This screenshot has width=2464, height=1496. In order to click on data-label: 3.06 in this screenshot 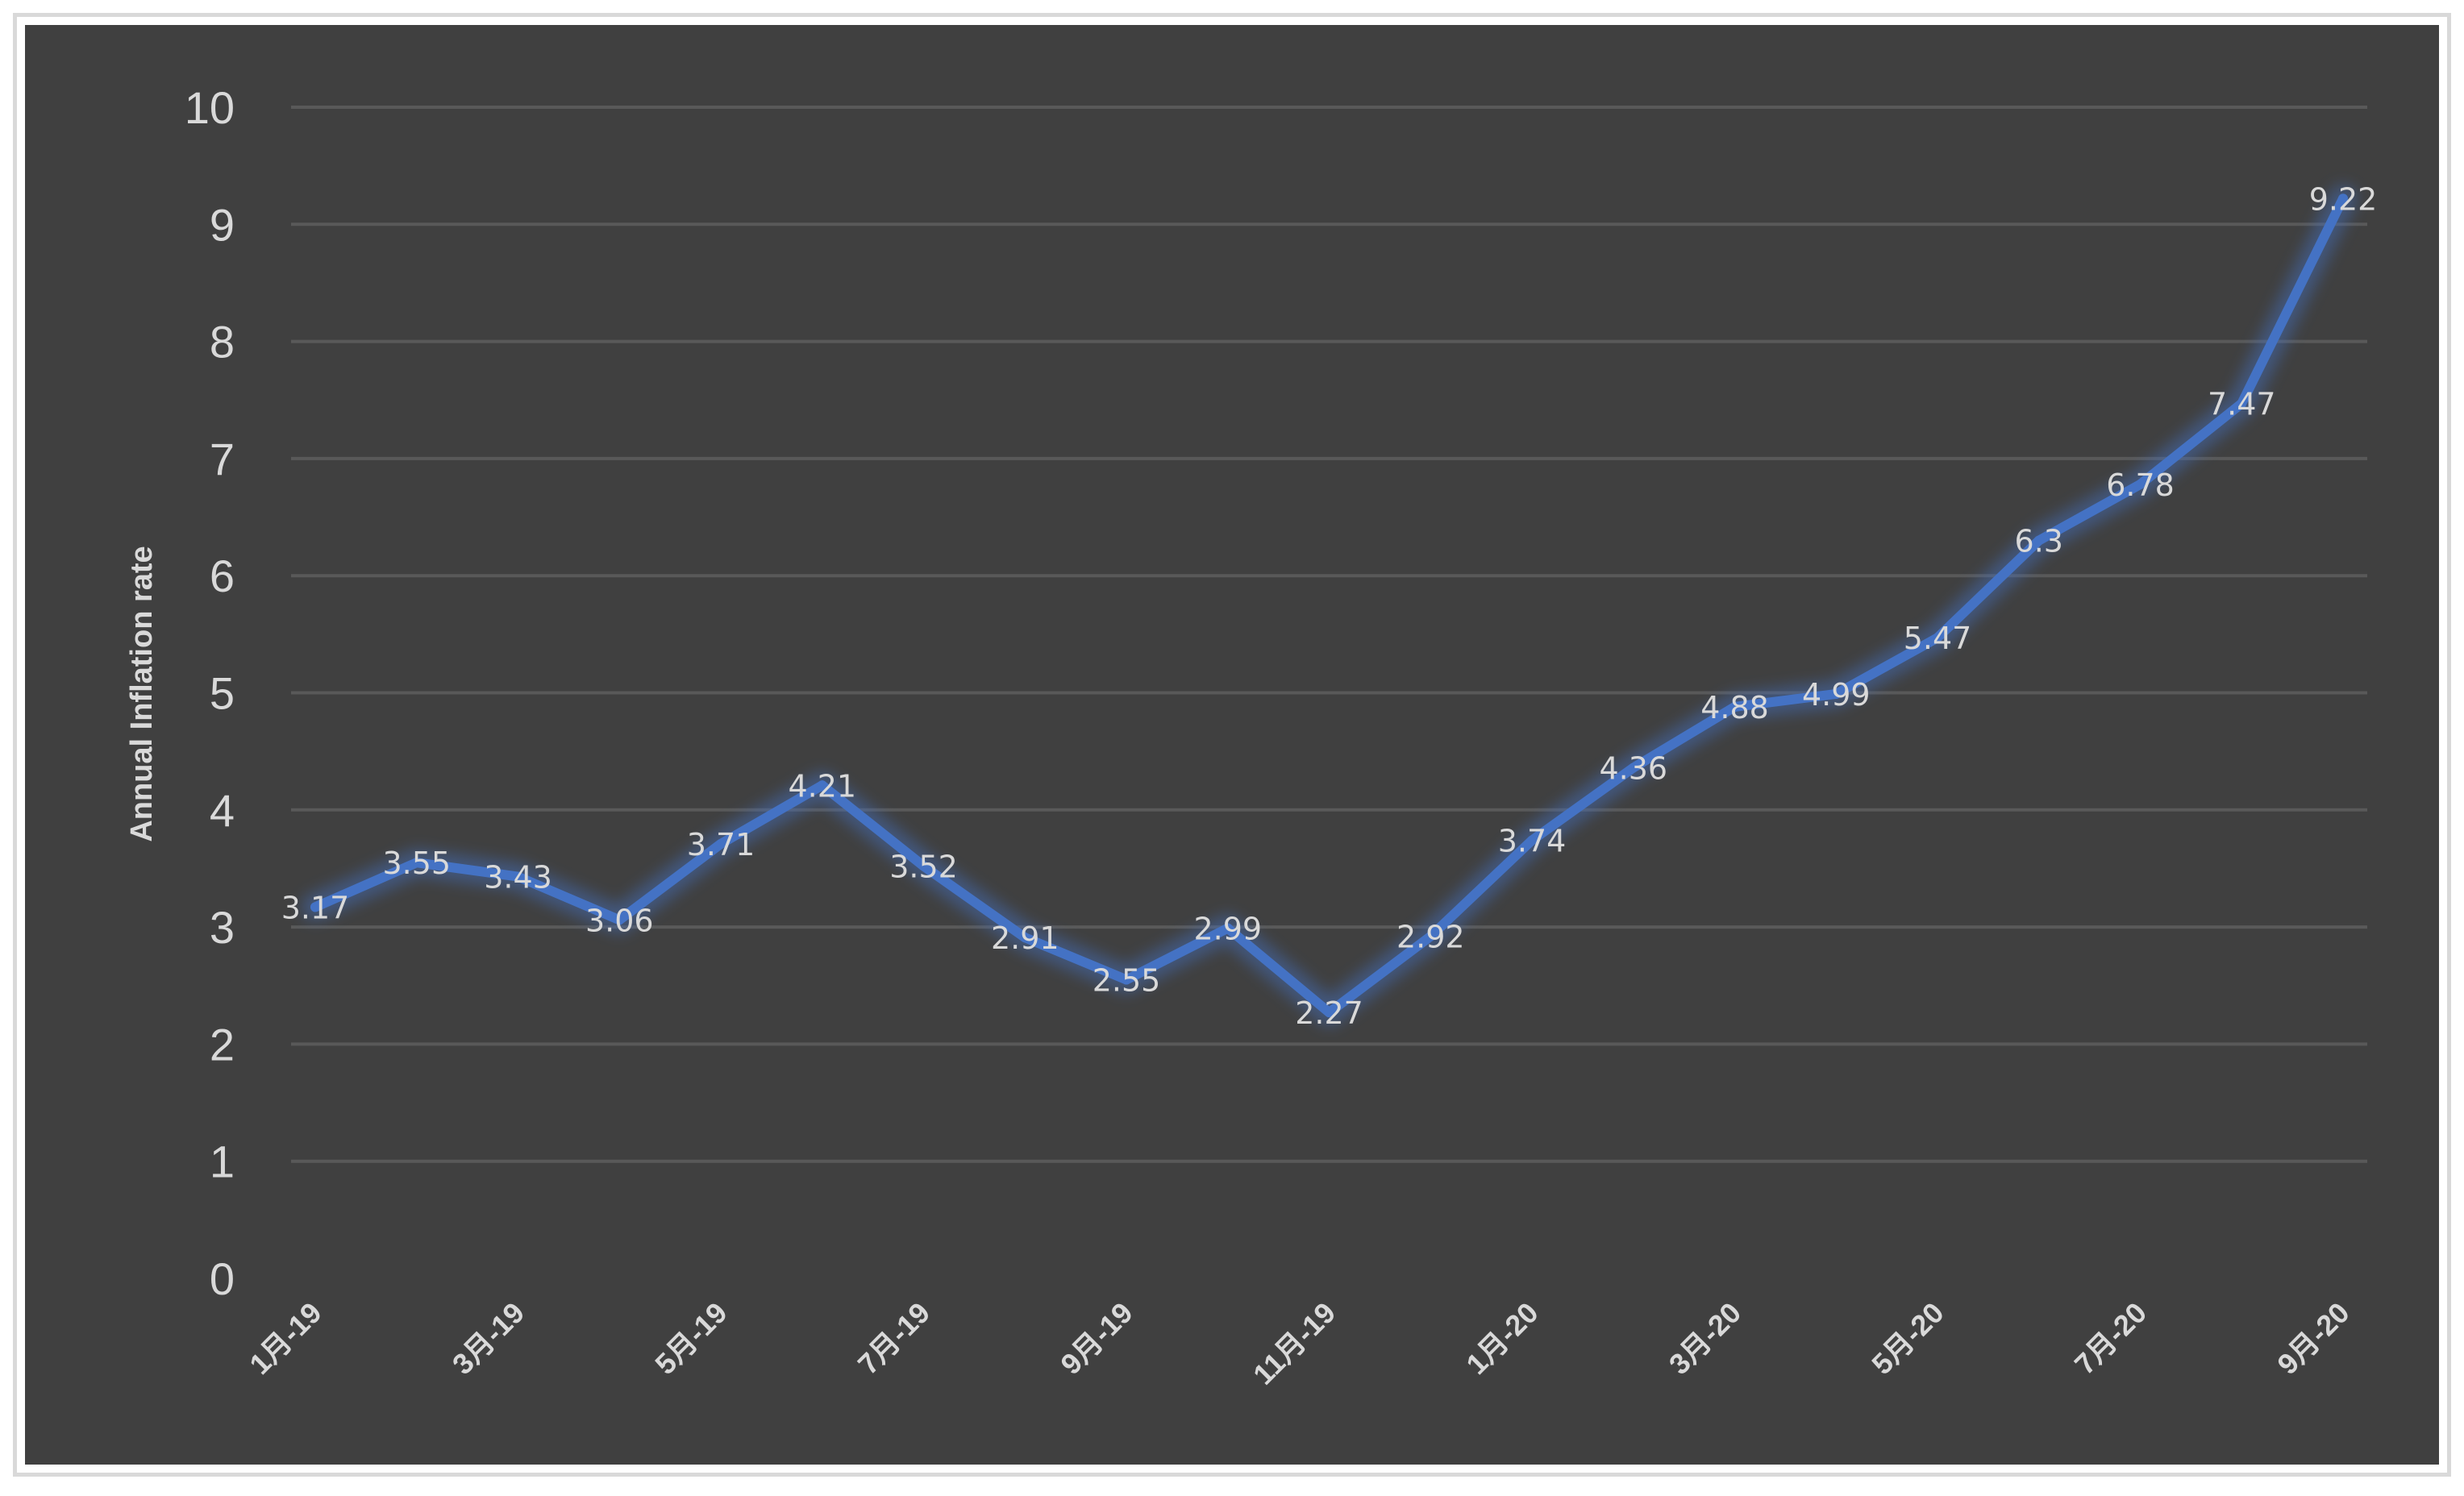, I will do `click(619, 920)`.